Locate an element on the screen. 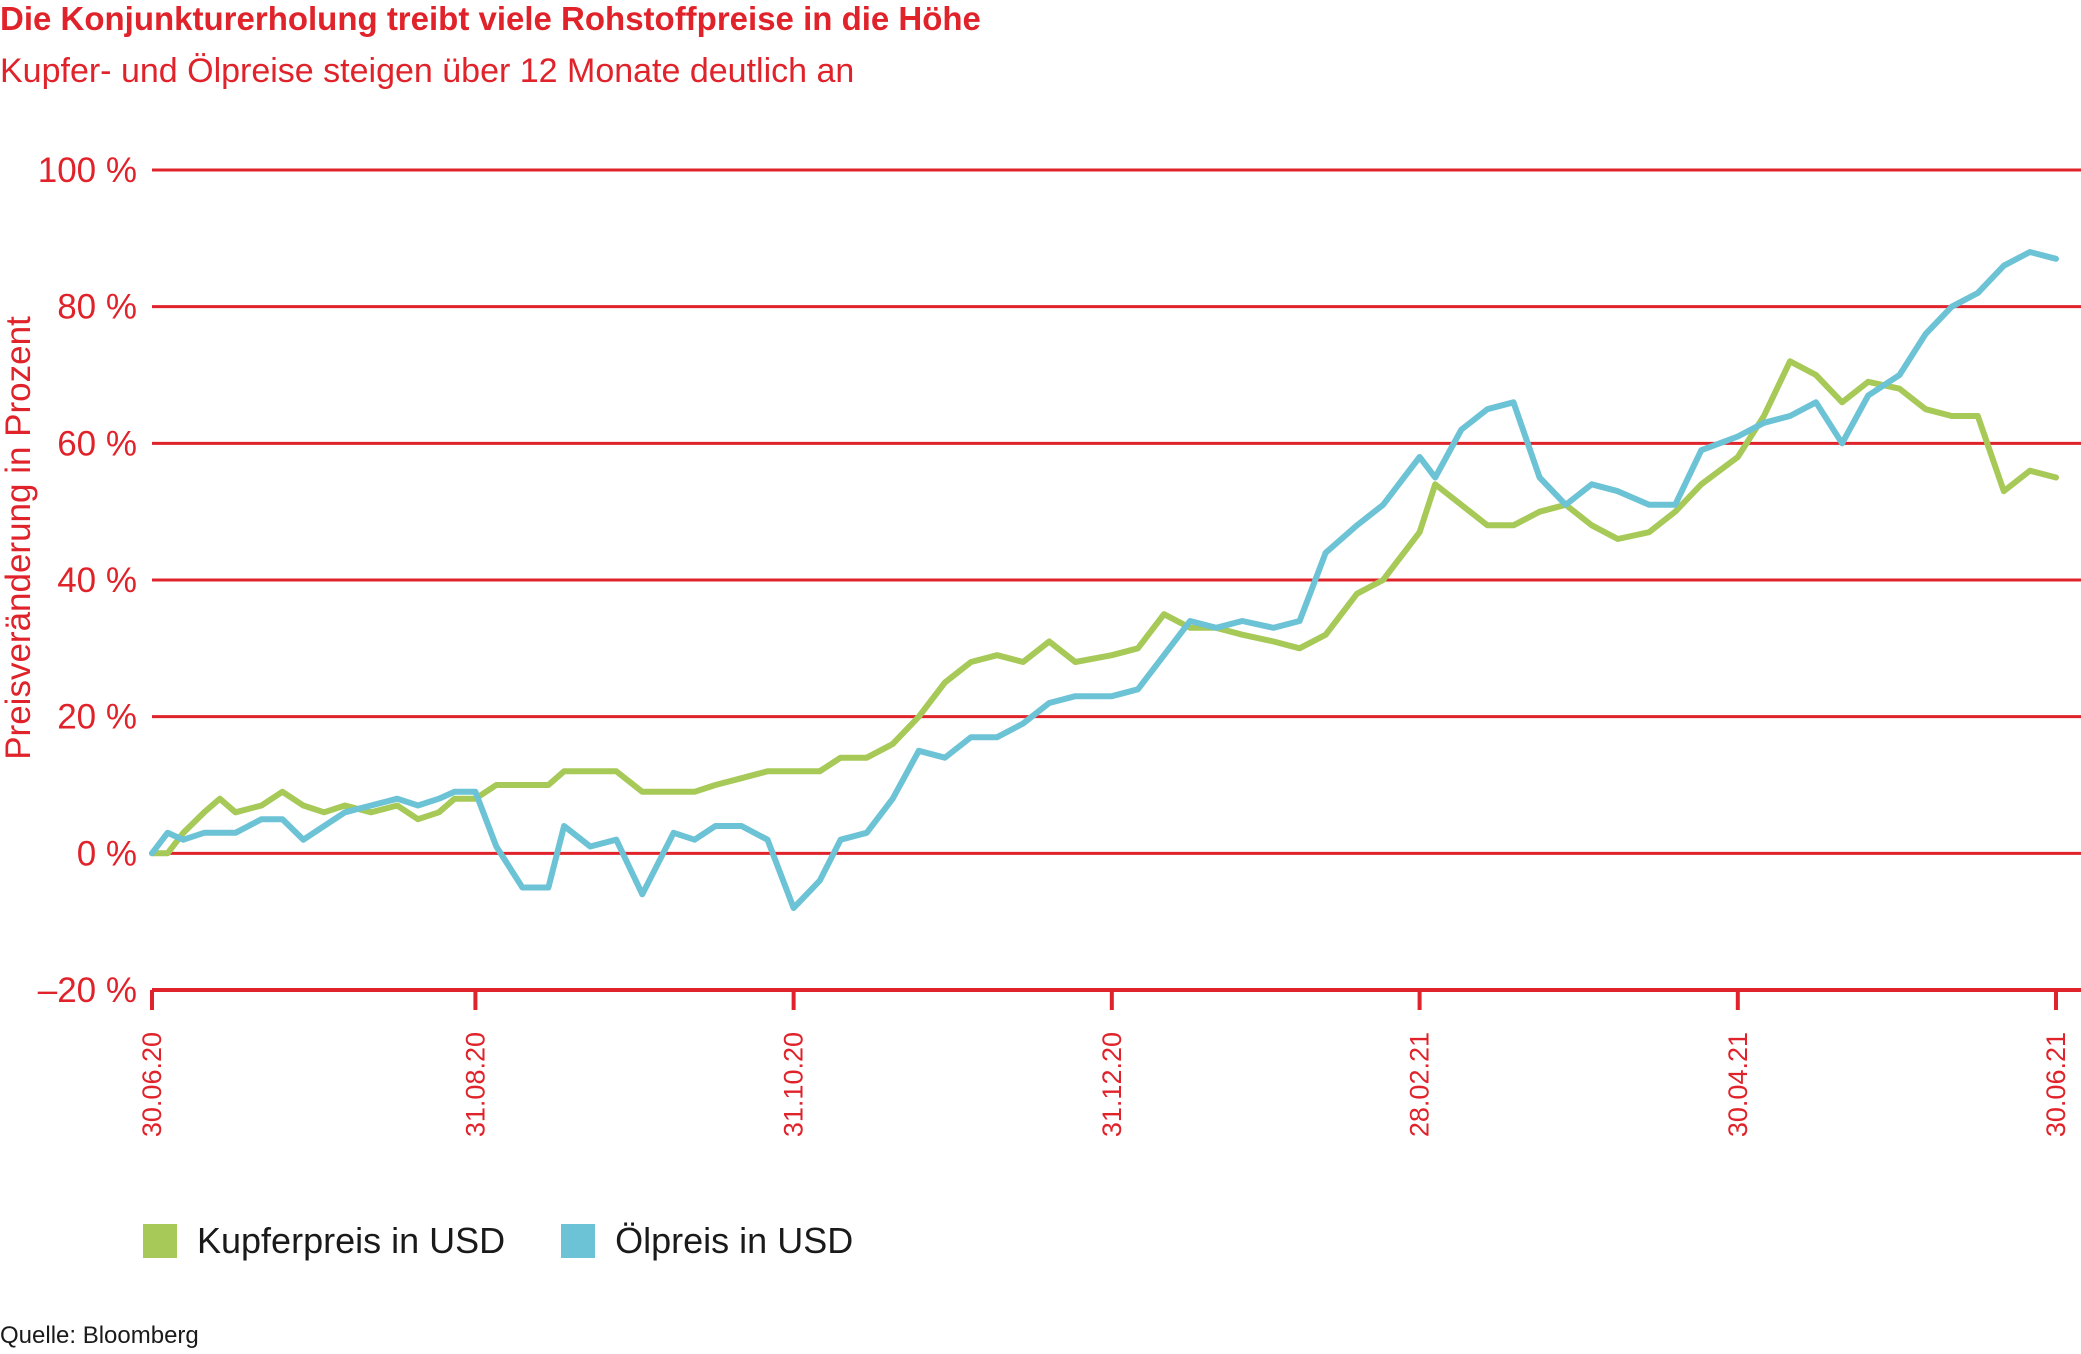 This screenshot has height=1354, width=2081. y-tick-label: 60 % is located at coordinates (97, 443).